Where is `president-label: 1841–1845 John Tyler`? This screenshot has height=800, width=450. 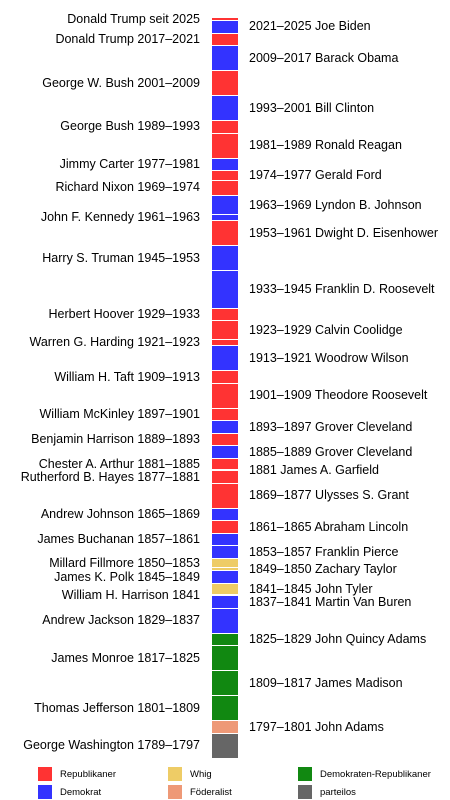 president-label: 1841–1845 John Tyler is located at coordinates (311, 589).